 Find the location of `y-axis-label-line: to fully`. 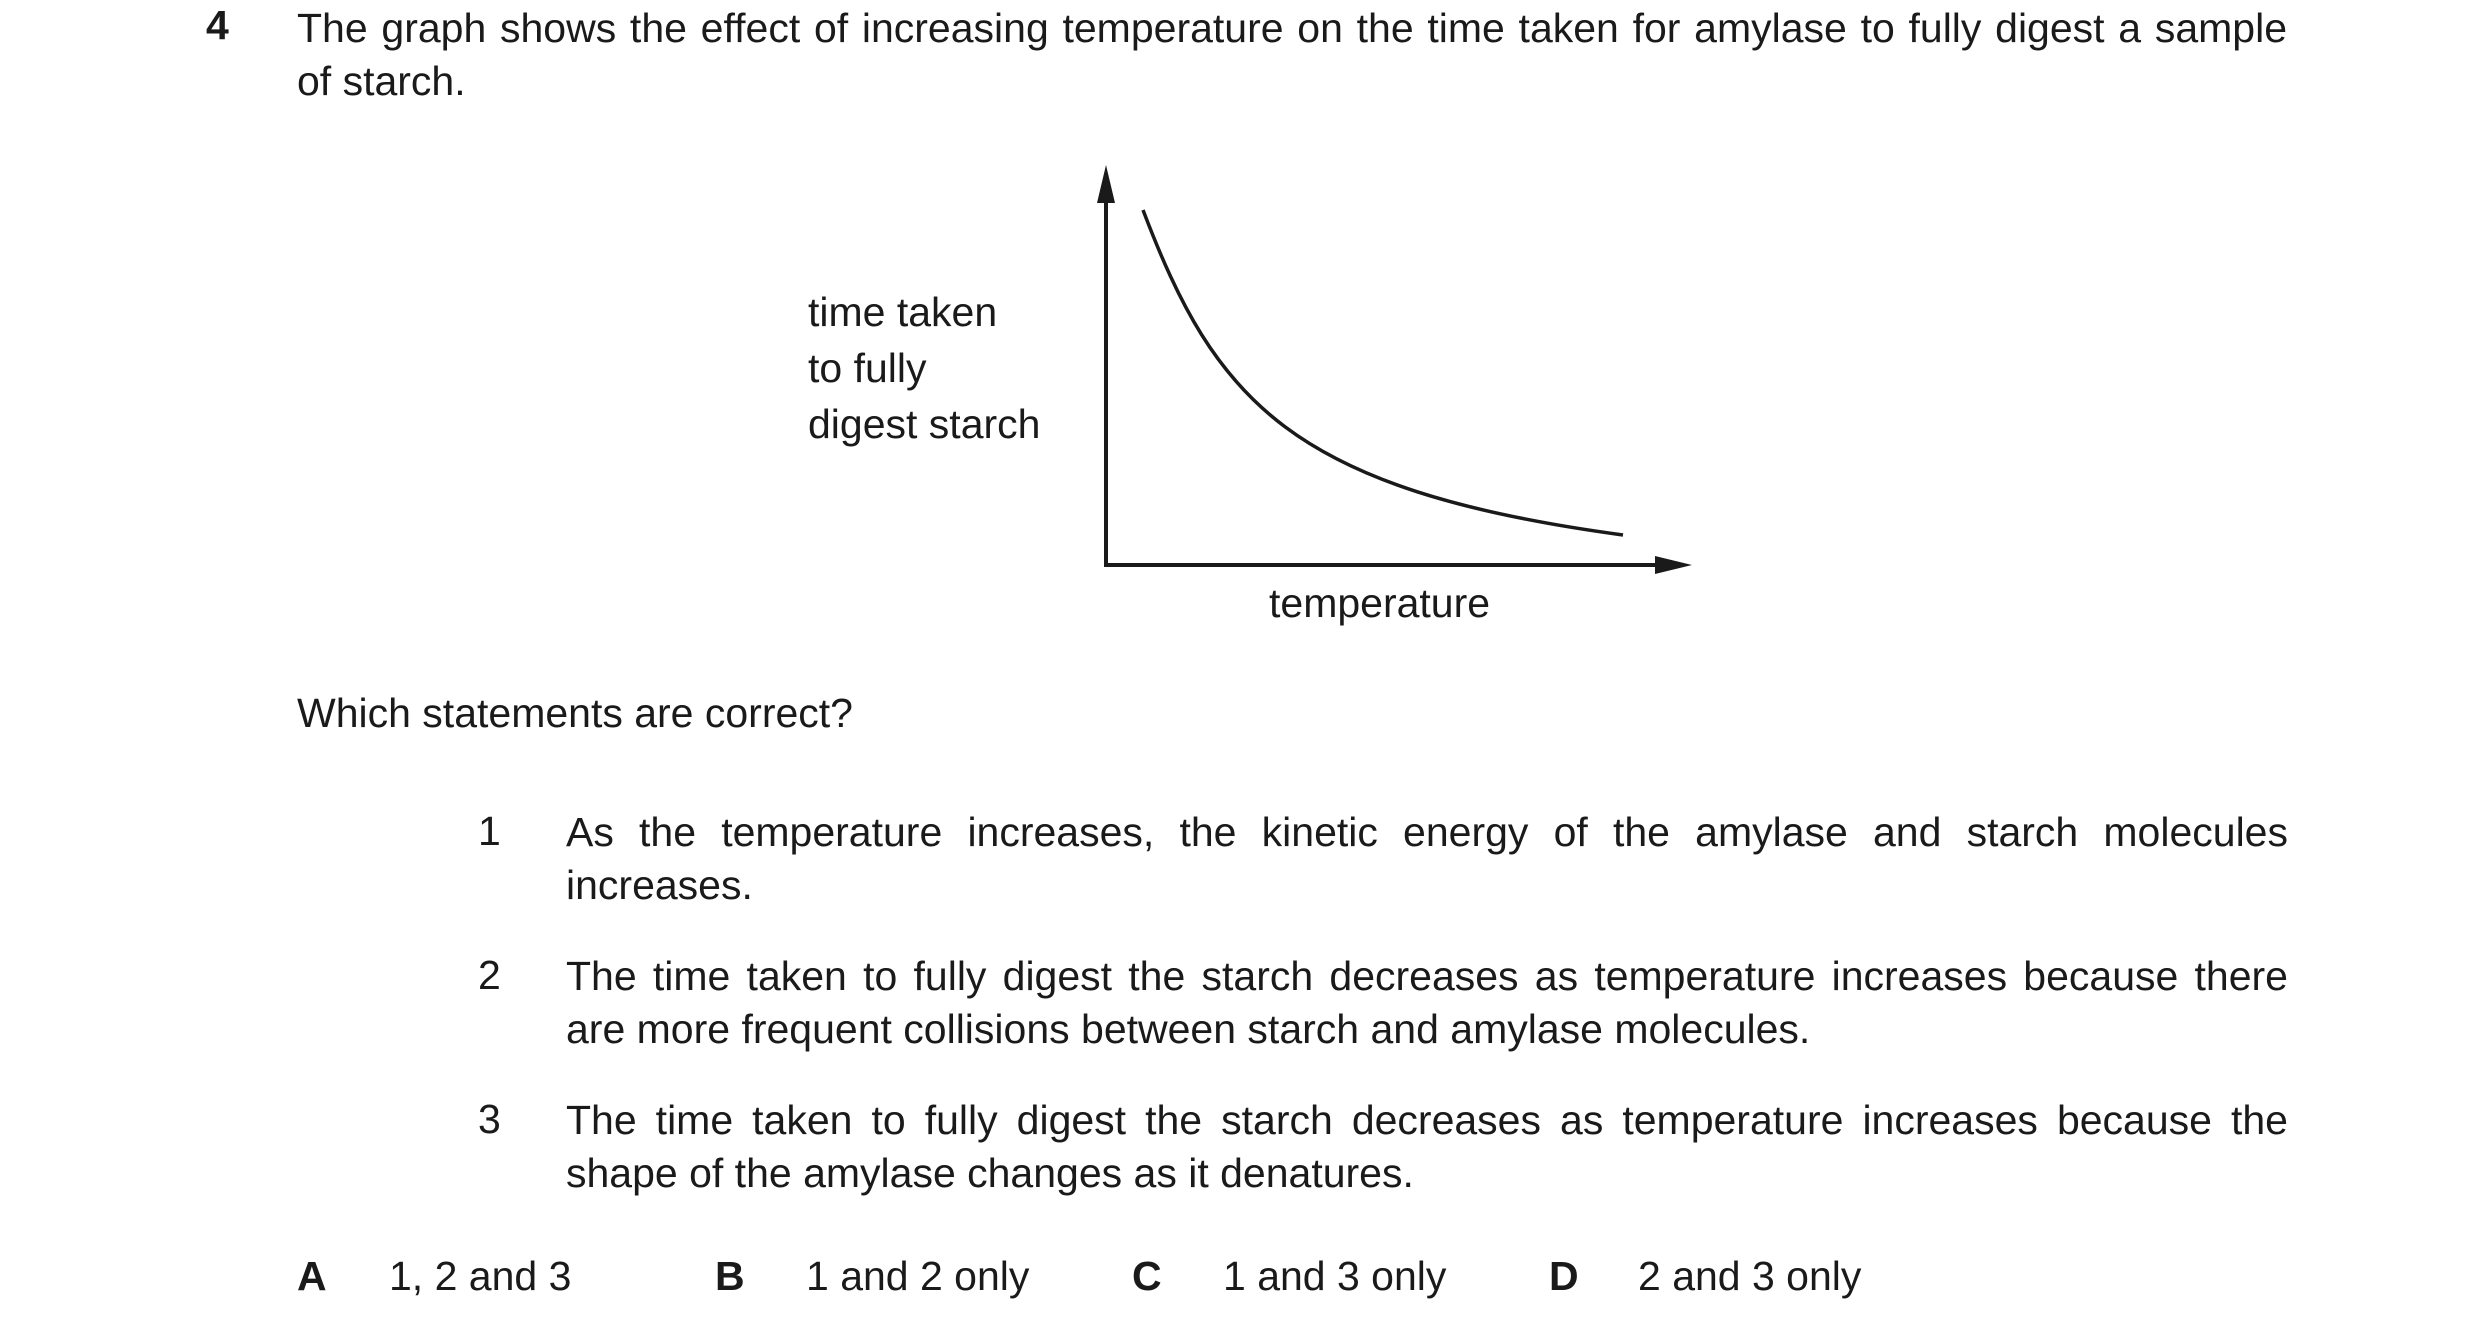

y-axis-label-line: to fully is located at coordinates (867, 368).